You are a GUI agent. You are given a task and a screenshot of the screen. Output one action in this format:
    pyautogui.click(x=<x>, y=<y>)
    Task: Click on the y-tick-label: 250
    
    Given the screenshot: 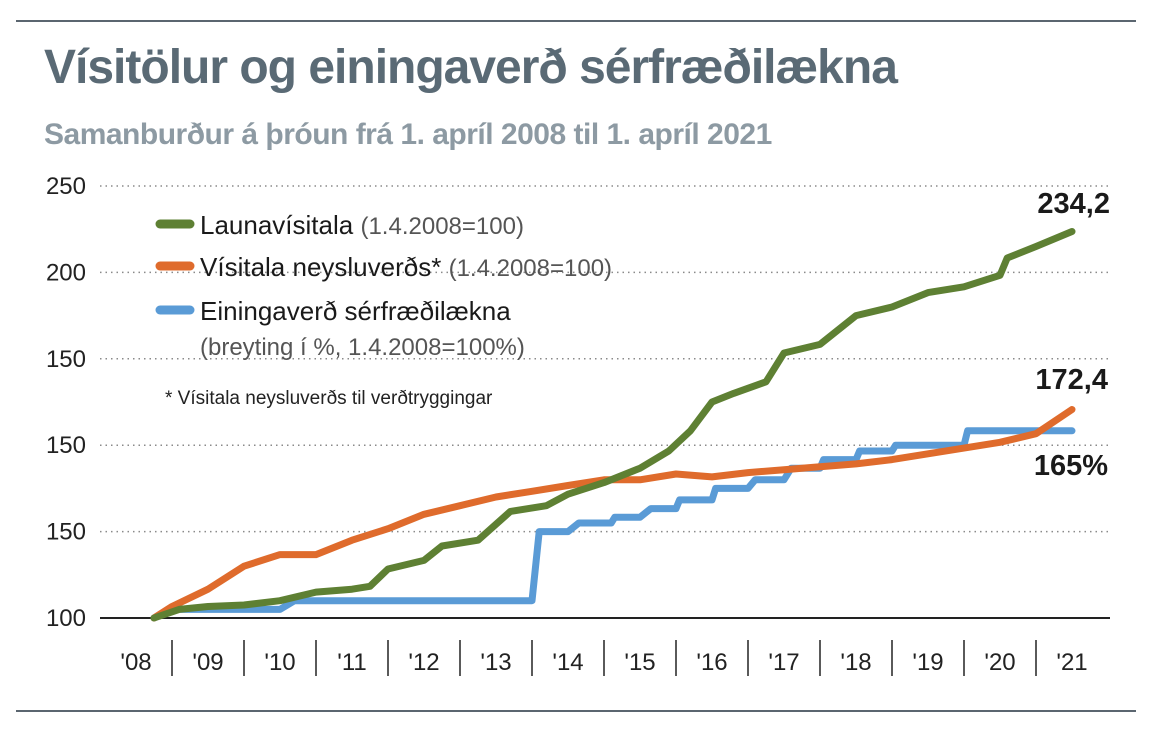 What is the action you would take?
    pyautogui.click(x=66, y=186)
    